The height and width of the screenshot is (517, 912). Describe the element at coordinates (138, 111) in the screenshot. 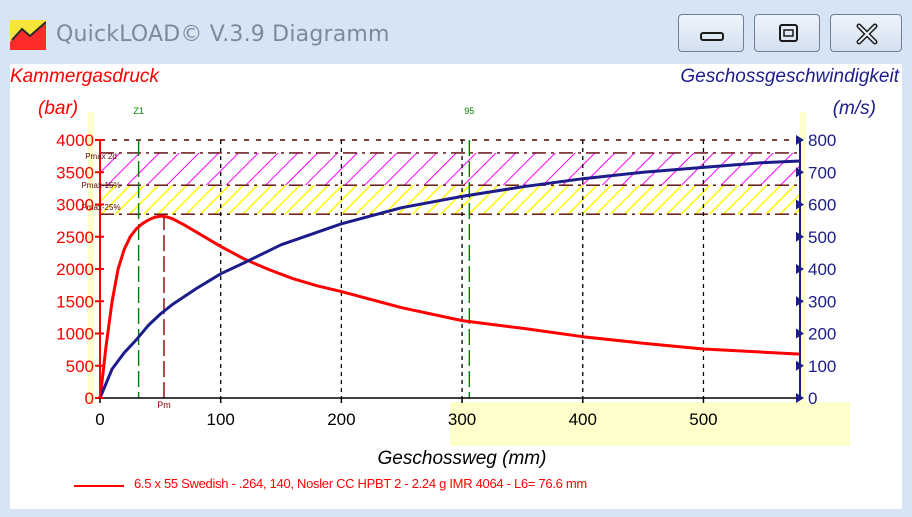

I see `marker-label-z1: Z1` at that location.